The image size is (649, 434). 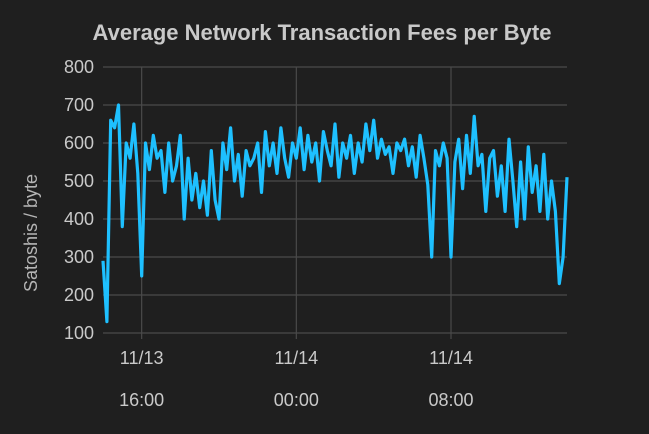 What do you see at coordinates (79, 219) in the screenshot?
I see `y-tick-label: 400` at bounding box center [79, 219].